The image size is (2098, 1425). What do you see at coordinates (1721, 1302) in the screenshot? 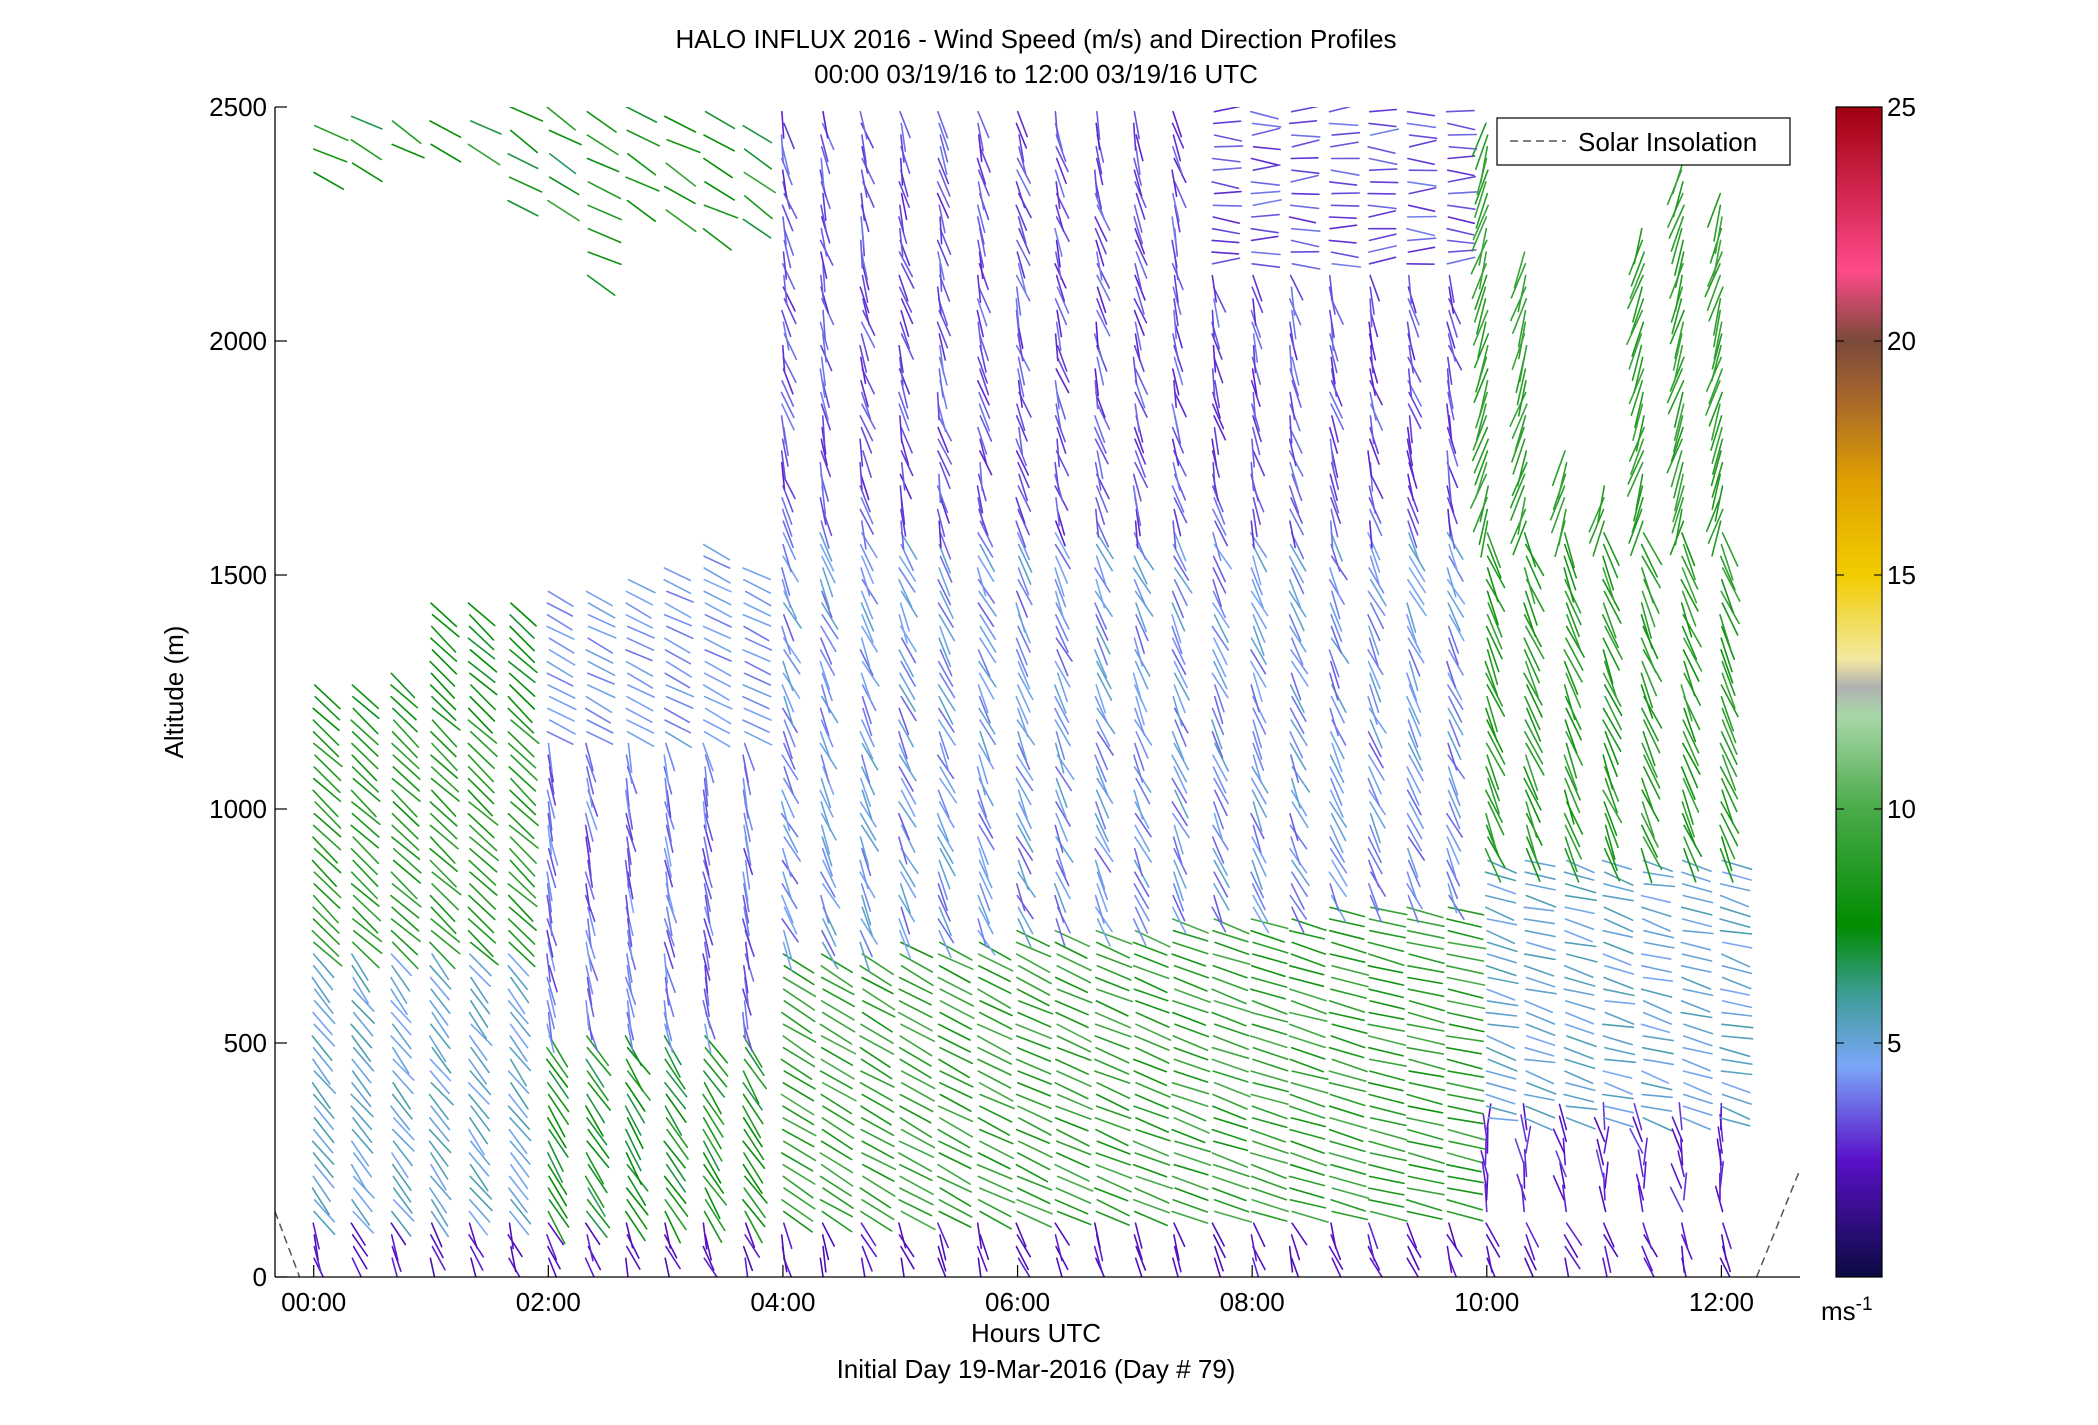
I see `x-tick-label: 12:00` at bounding box center [1721, 1302].